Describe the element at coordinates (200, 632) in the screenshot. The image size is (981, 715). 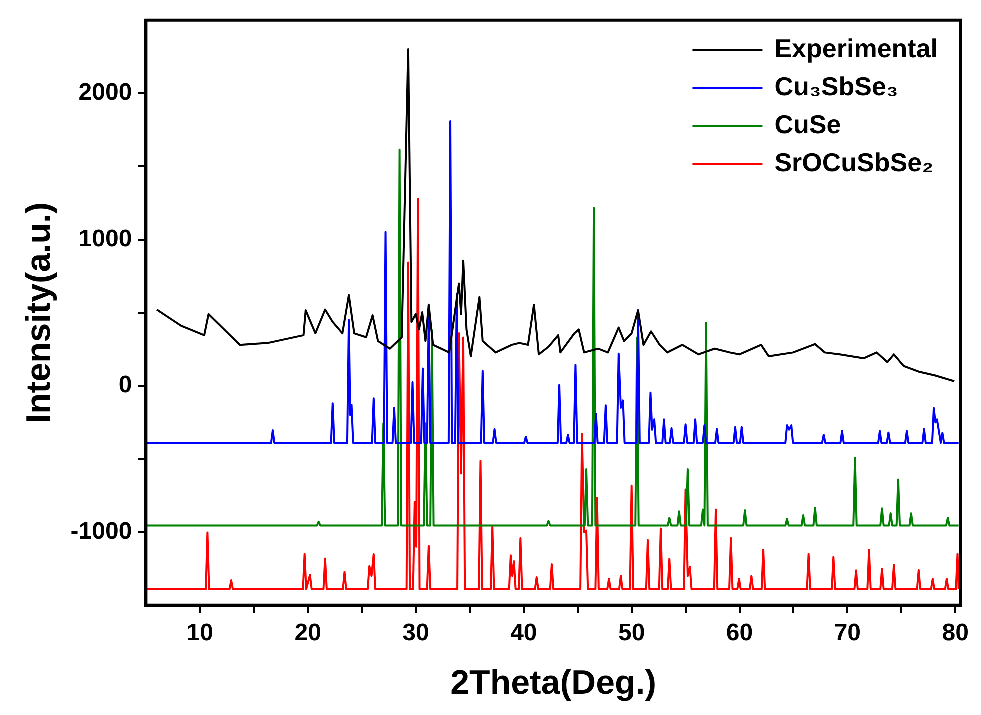
I see `x-tick-label: 10` at that location.